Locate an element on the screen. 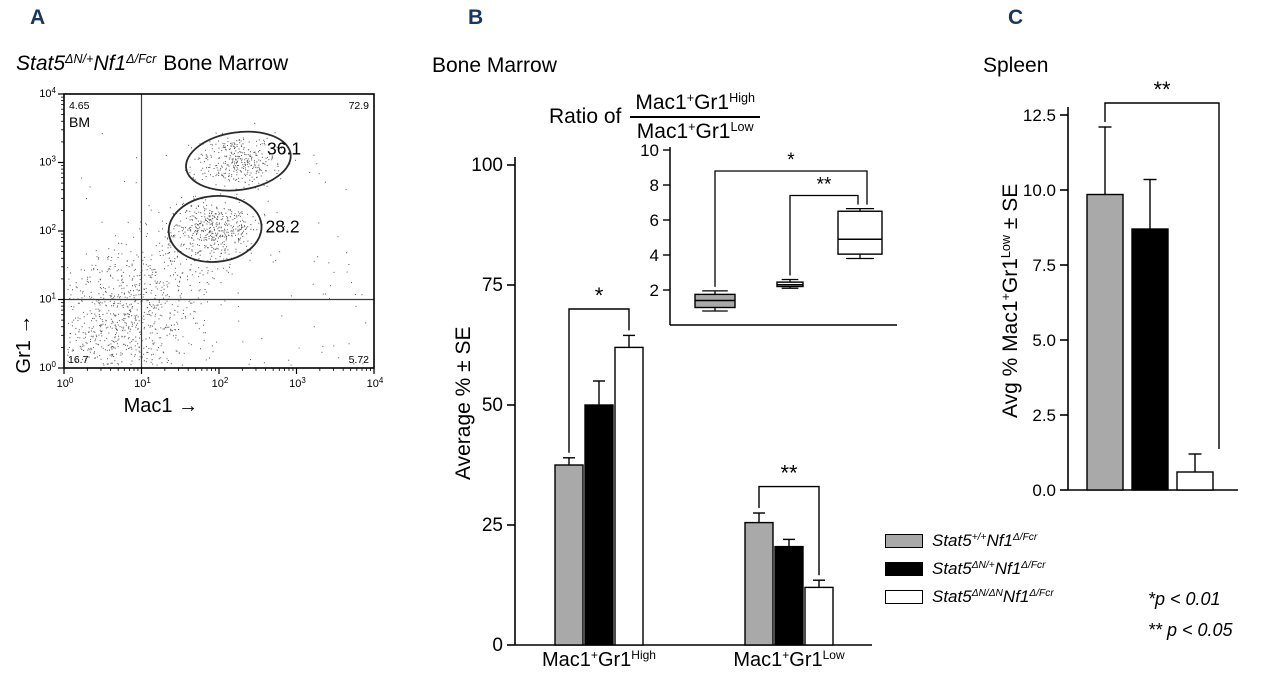 The width and height of the screenshot is (1280, 687). legend-item-white: Stat5ΔN/ΔNNf1Δ/Fcr is located at coordinates (969, 597).